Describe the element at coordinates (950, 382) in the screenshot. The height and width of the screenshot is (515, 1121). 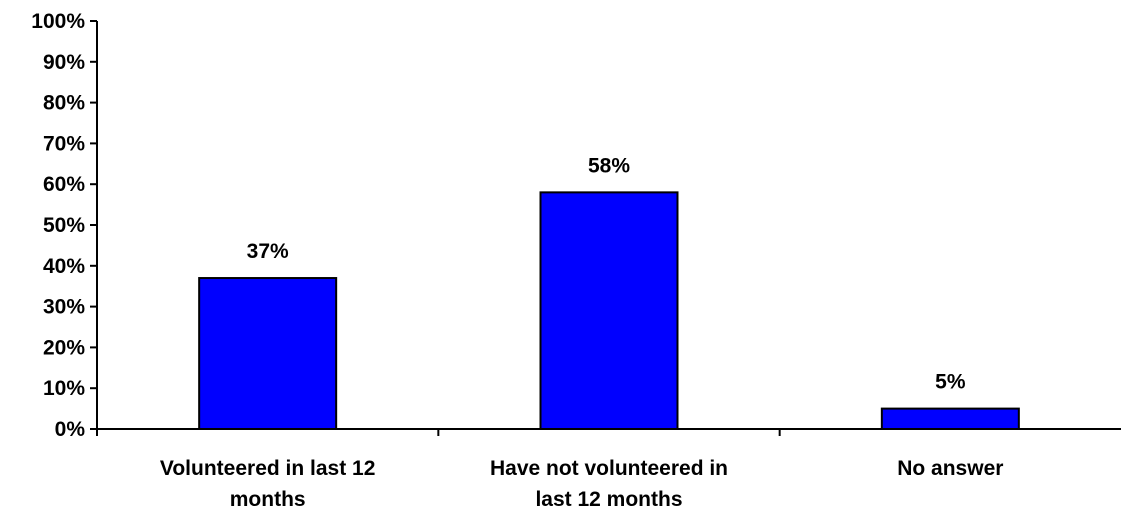
I see `bar-value-label: 5%` at that location.